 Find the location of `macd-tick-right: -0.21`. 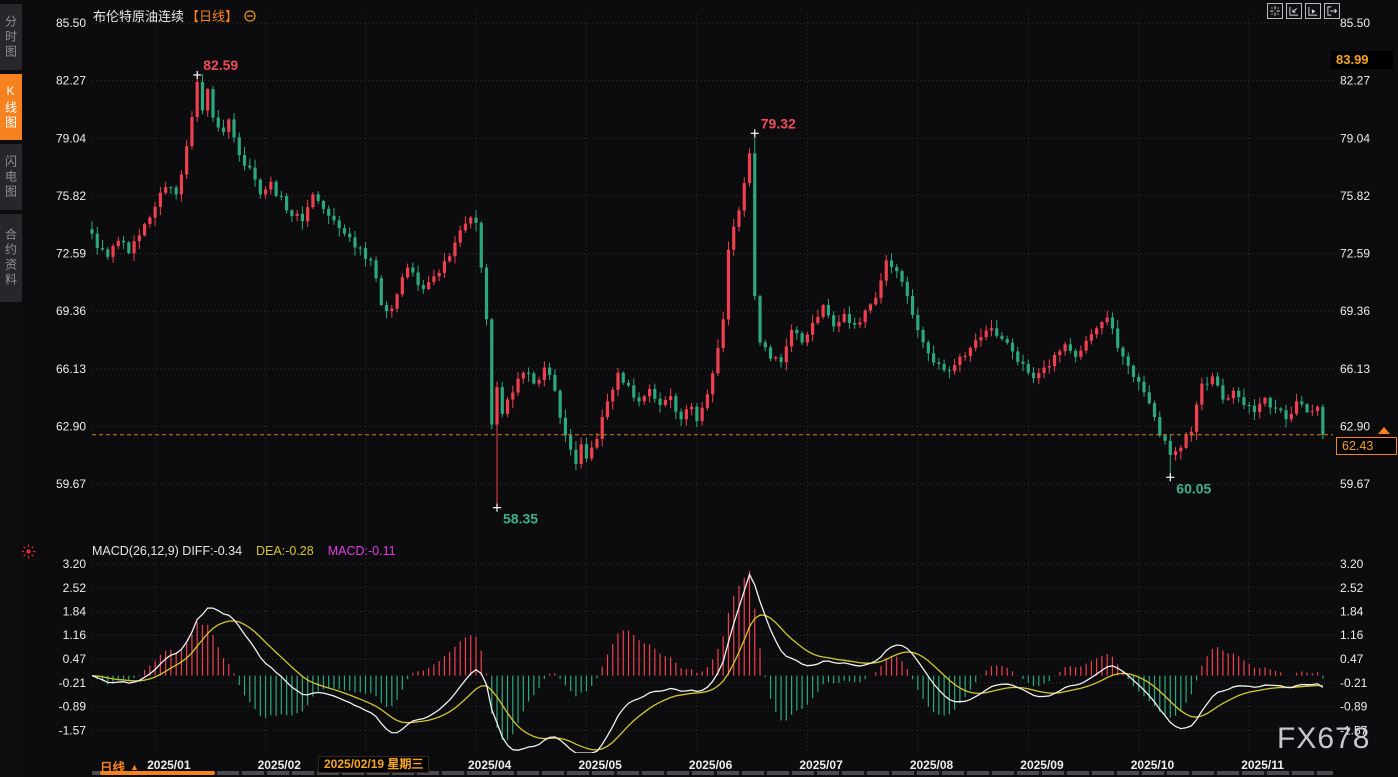

macd-tick-right: -0.21 is located at coordinates (1354, 683).